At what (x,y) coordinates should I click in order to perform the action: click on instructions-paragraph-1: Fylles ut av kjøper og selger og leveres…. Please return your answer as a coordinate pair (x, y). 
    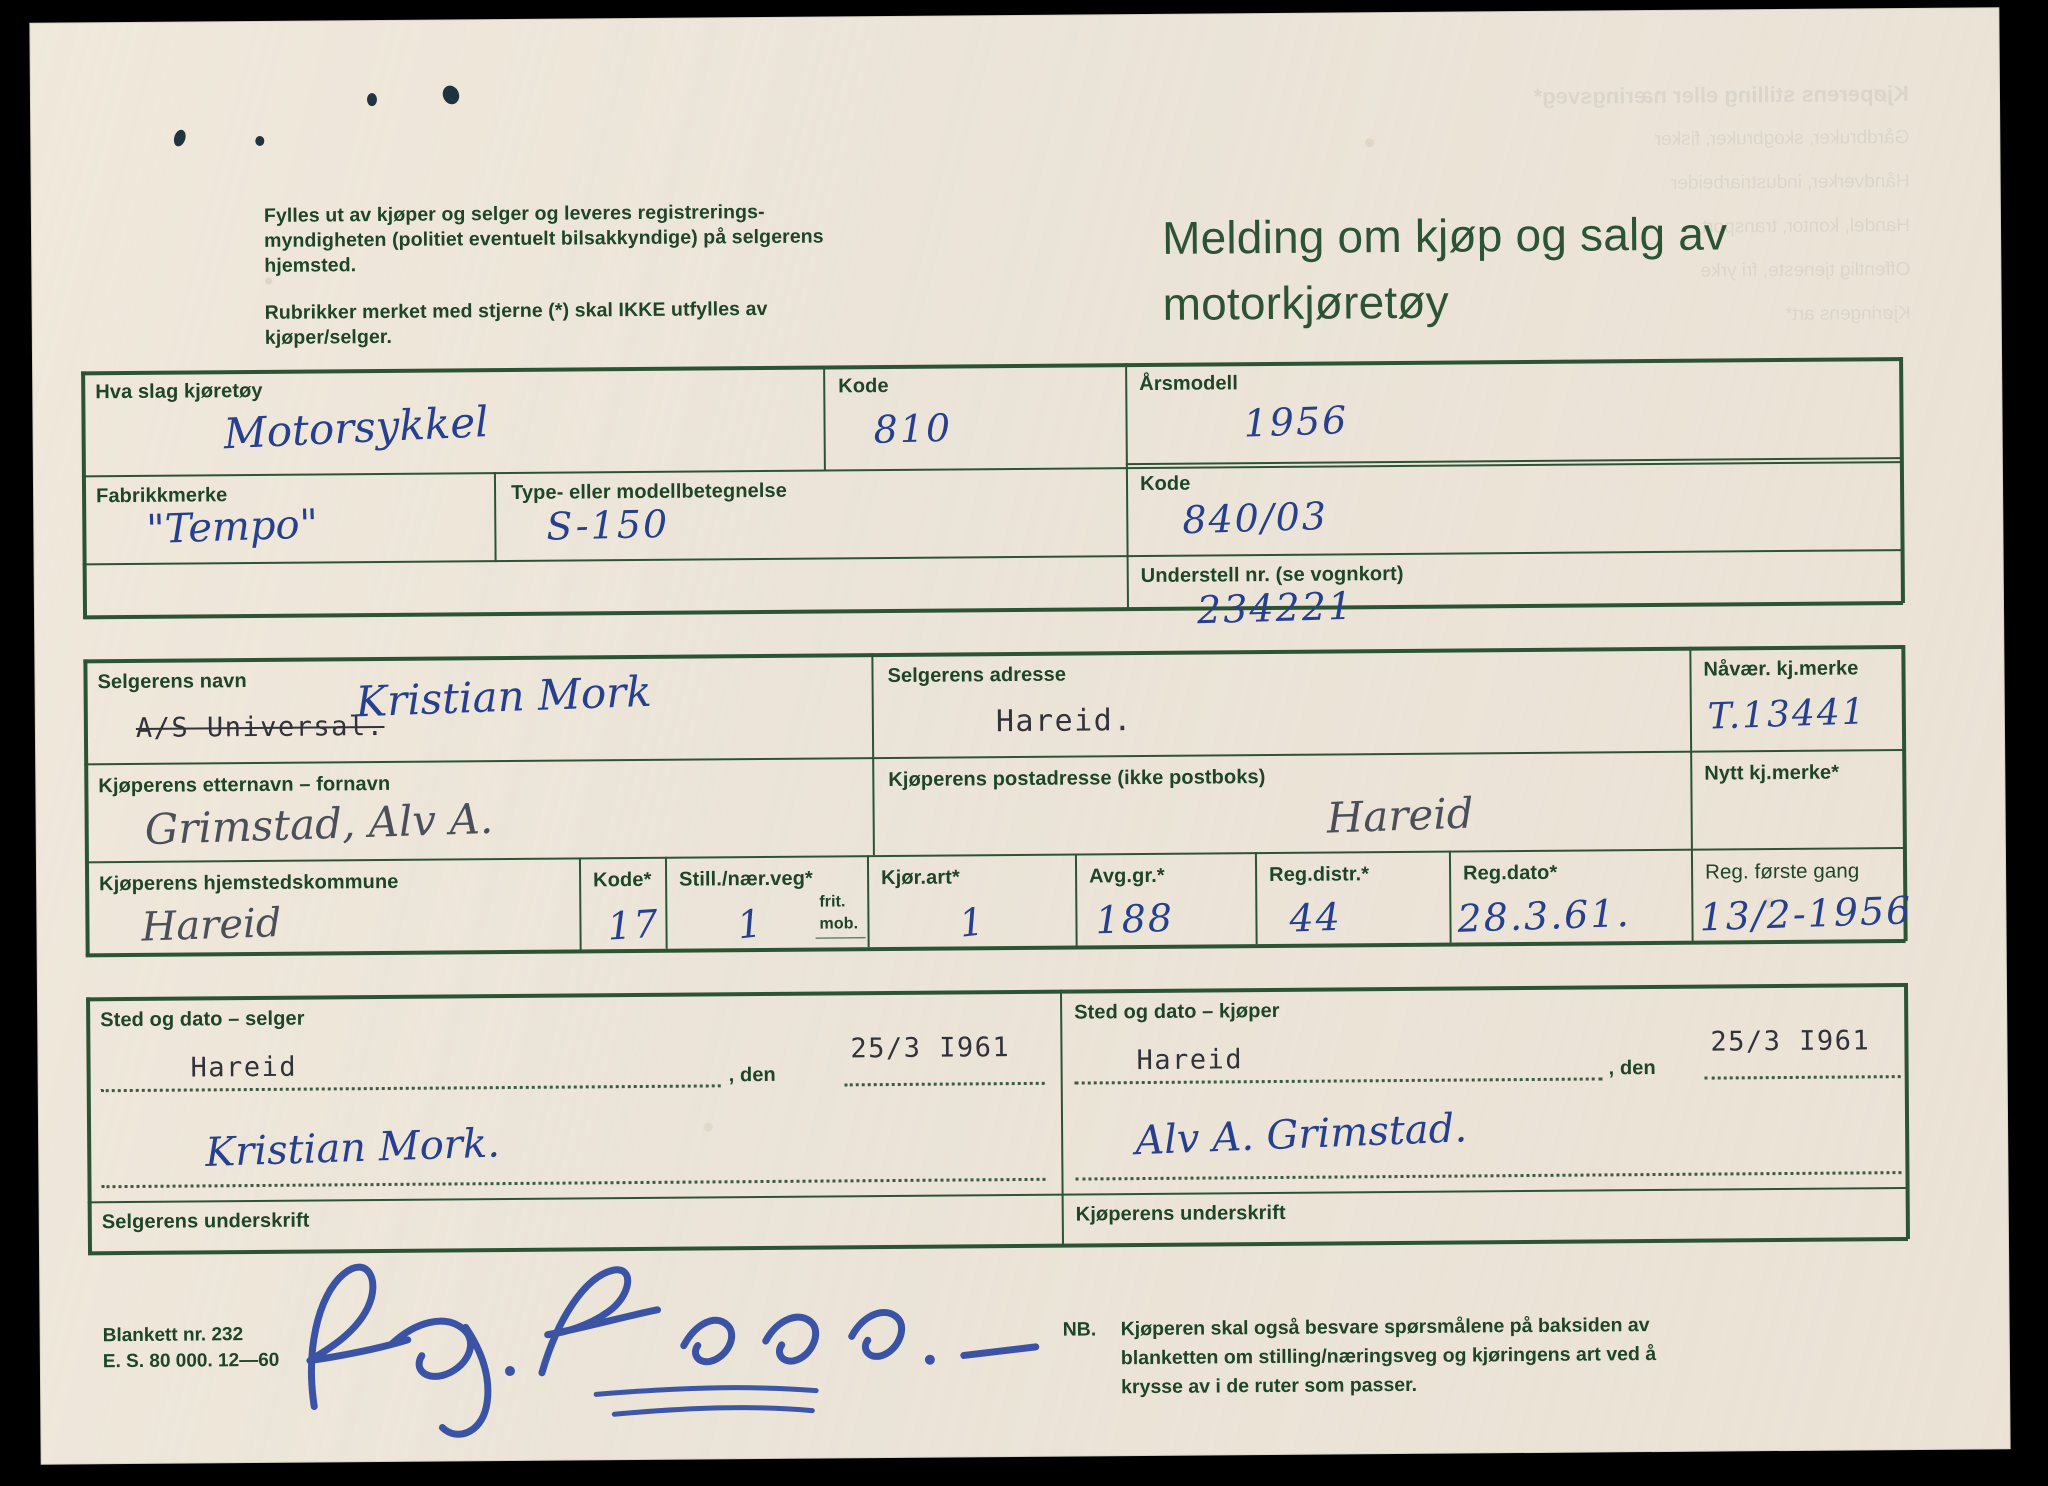
    Looking at the image, I should click on (543, 238).